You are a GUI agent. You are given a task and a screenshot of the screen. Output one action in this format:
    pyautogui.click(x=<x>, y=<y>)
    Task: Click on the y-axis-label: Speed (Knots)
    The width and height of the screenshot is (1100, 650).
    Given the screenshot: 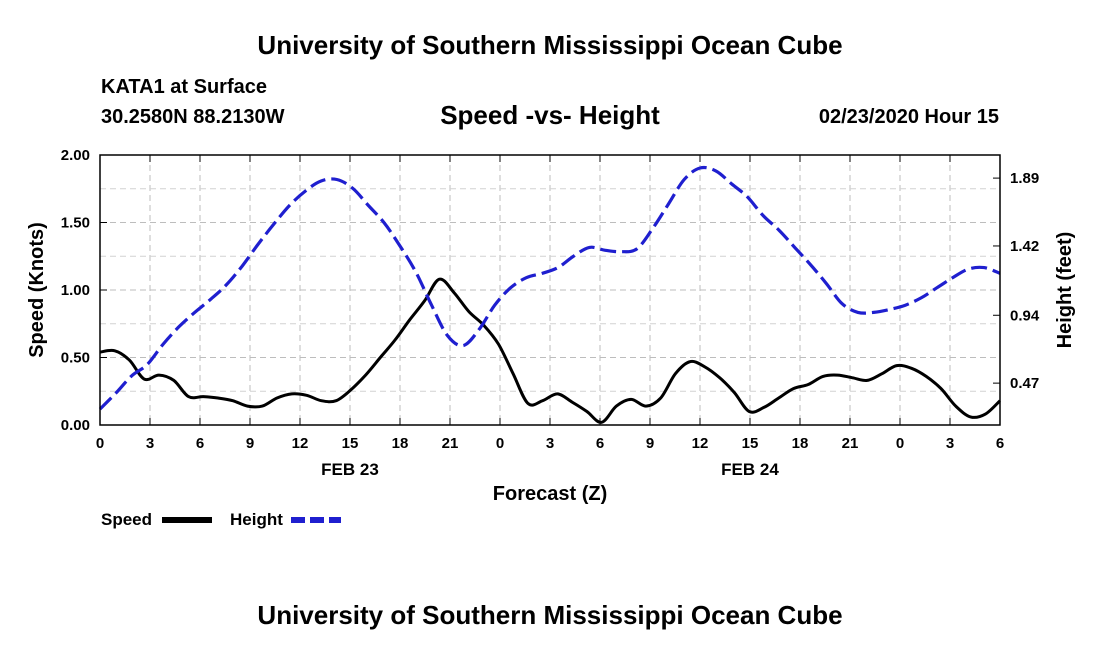 What is the action you would take?
    pyautogui.click(x=37, y=290)
    